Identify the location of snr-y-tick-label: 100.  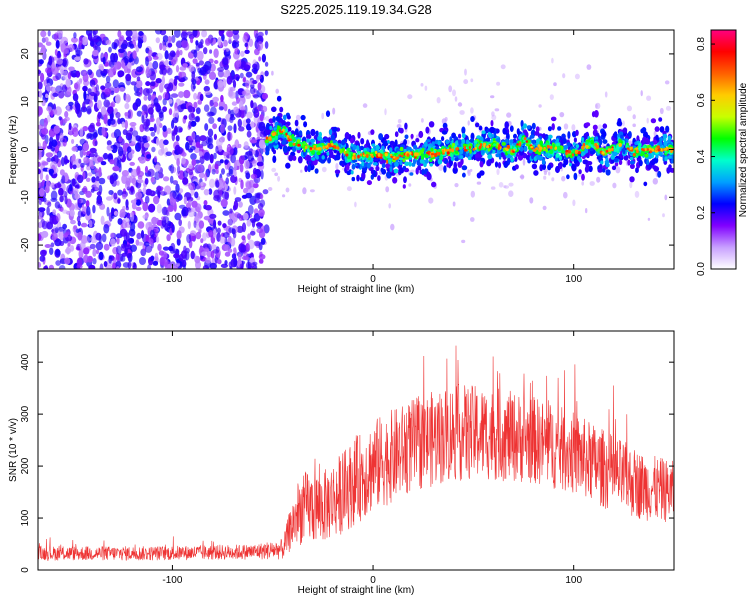
(25, 517).